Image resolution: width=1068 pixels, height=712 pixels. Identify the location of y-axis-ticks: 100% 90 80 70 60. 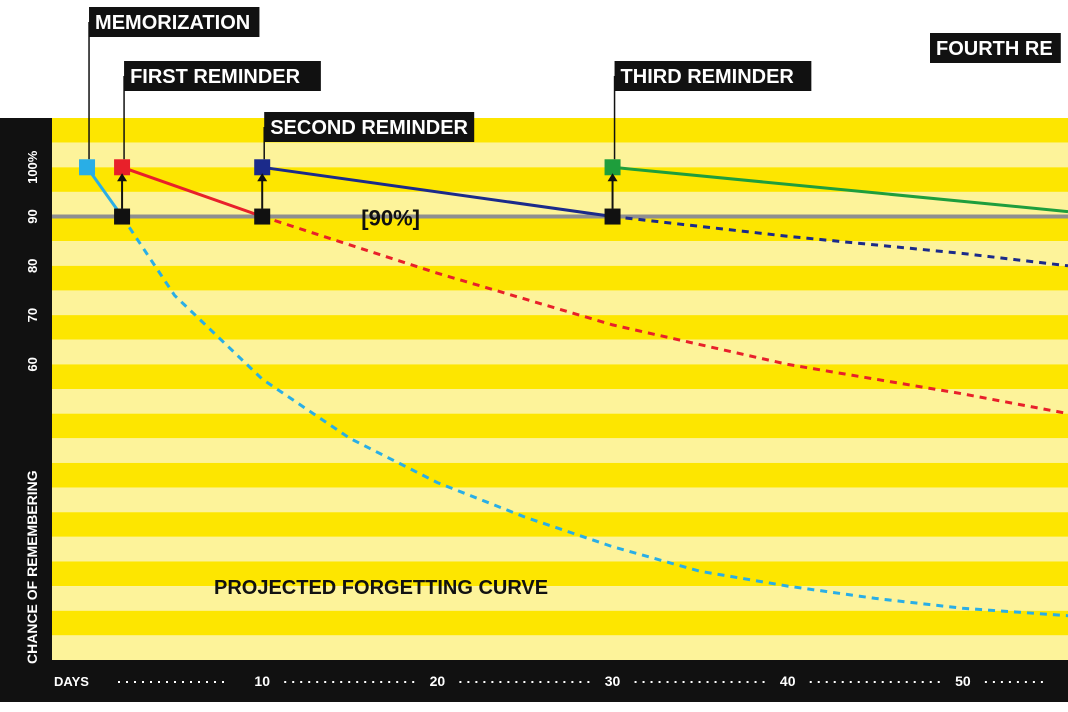
(32, 260).